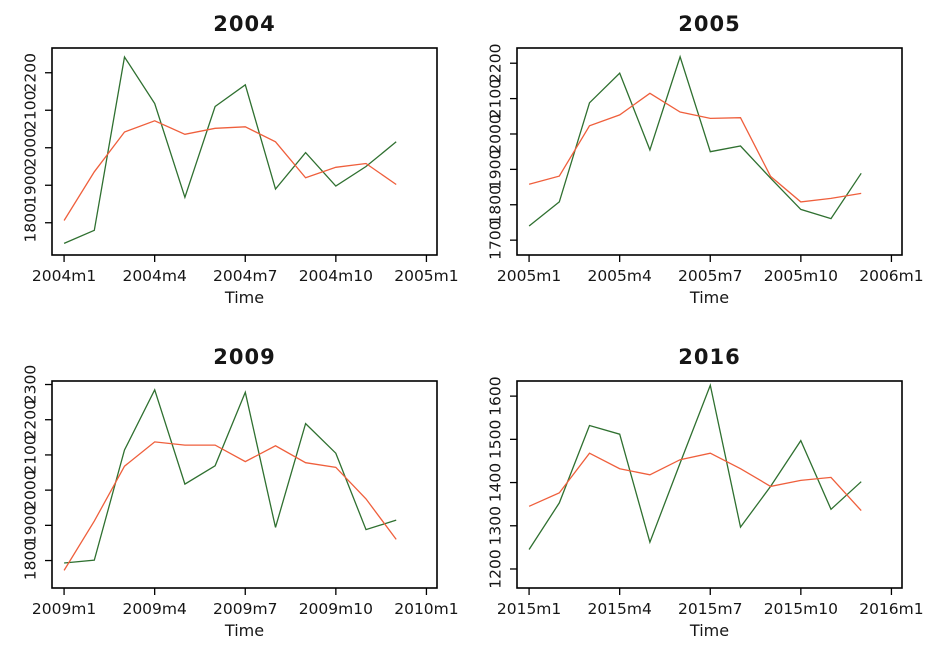  What do you see at coordinates (710, 276) in the screenshot?
I see `x-tick-label: 2005m7` at bounding box center [710, 276].